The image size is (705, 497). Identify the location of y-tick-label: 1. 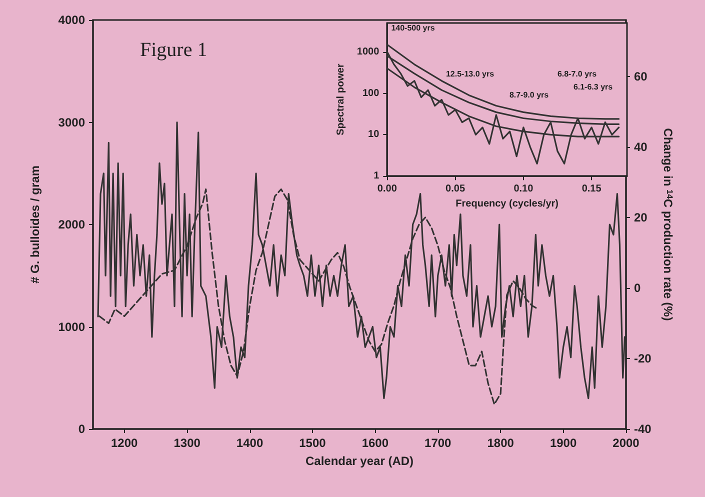
(377, 176).